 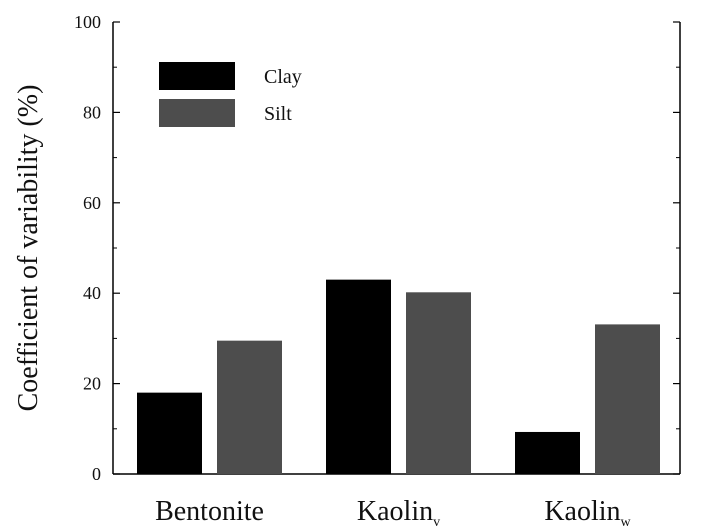 I want to click on y-tick-label: 100, so click(x=87, y=22).